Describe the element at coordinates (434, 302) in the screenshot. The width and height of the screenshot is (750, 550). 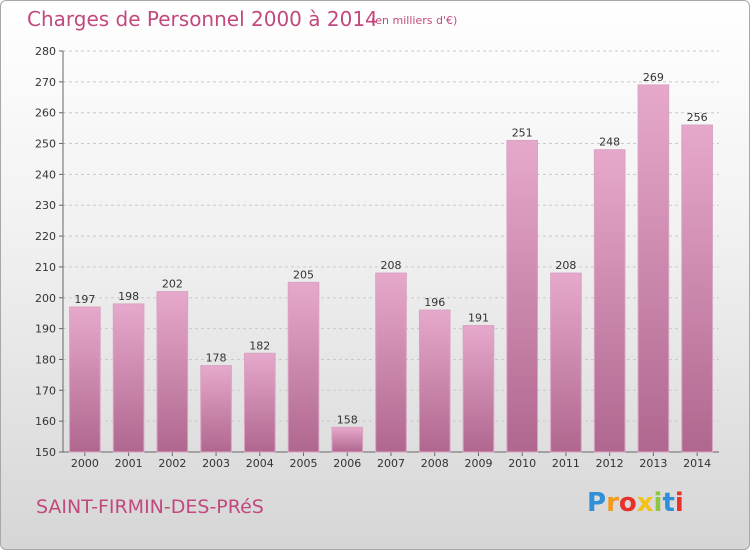
I see `data-label: 196` at that location.